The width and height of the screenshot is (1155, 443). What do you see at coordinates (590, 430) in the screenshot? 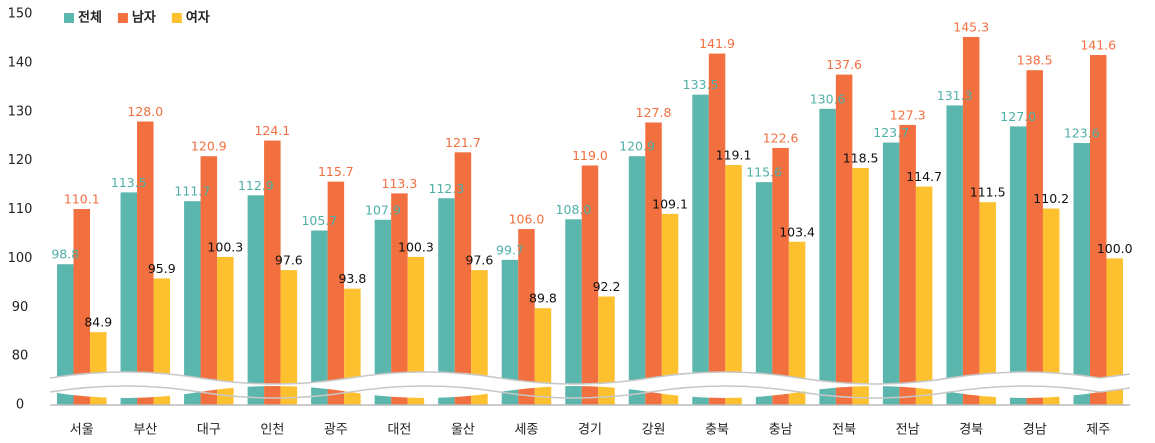
I see `x-tick-label: 경기` at bounding box center [590, 430].